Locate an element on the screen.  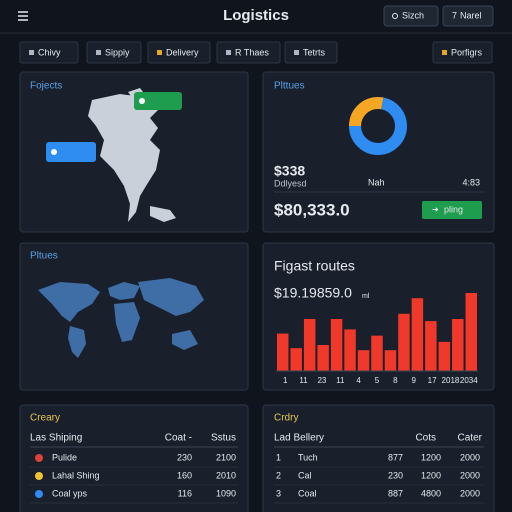
panel-title: Creary is located at coordinates (45, 418).